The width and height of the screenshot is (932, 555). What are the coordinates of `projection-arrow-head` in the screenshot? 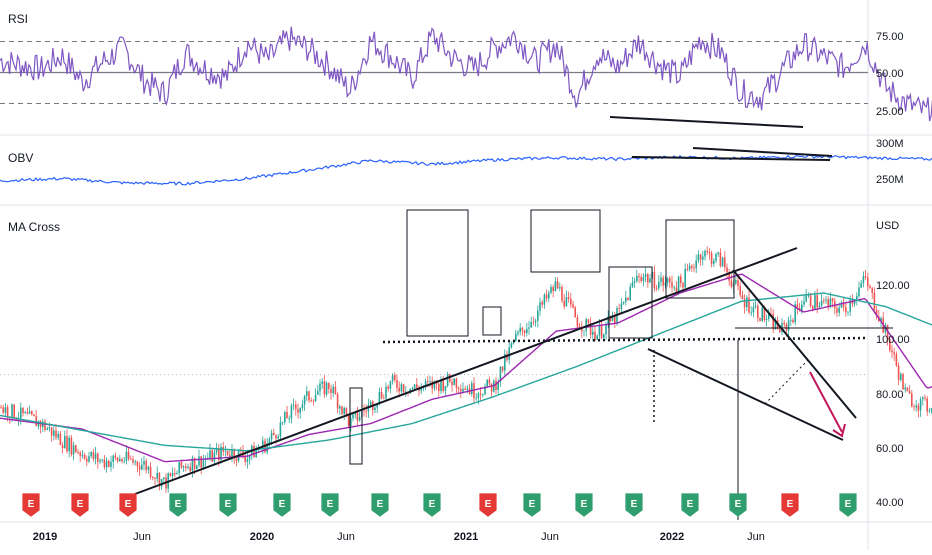 It's located at (839, 430).